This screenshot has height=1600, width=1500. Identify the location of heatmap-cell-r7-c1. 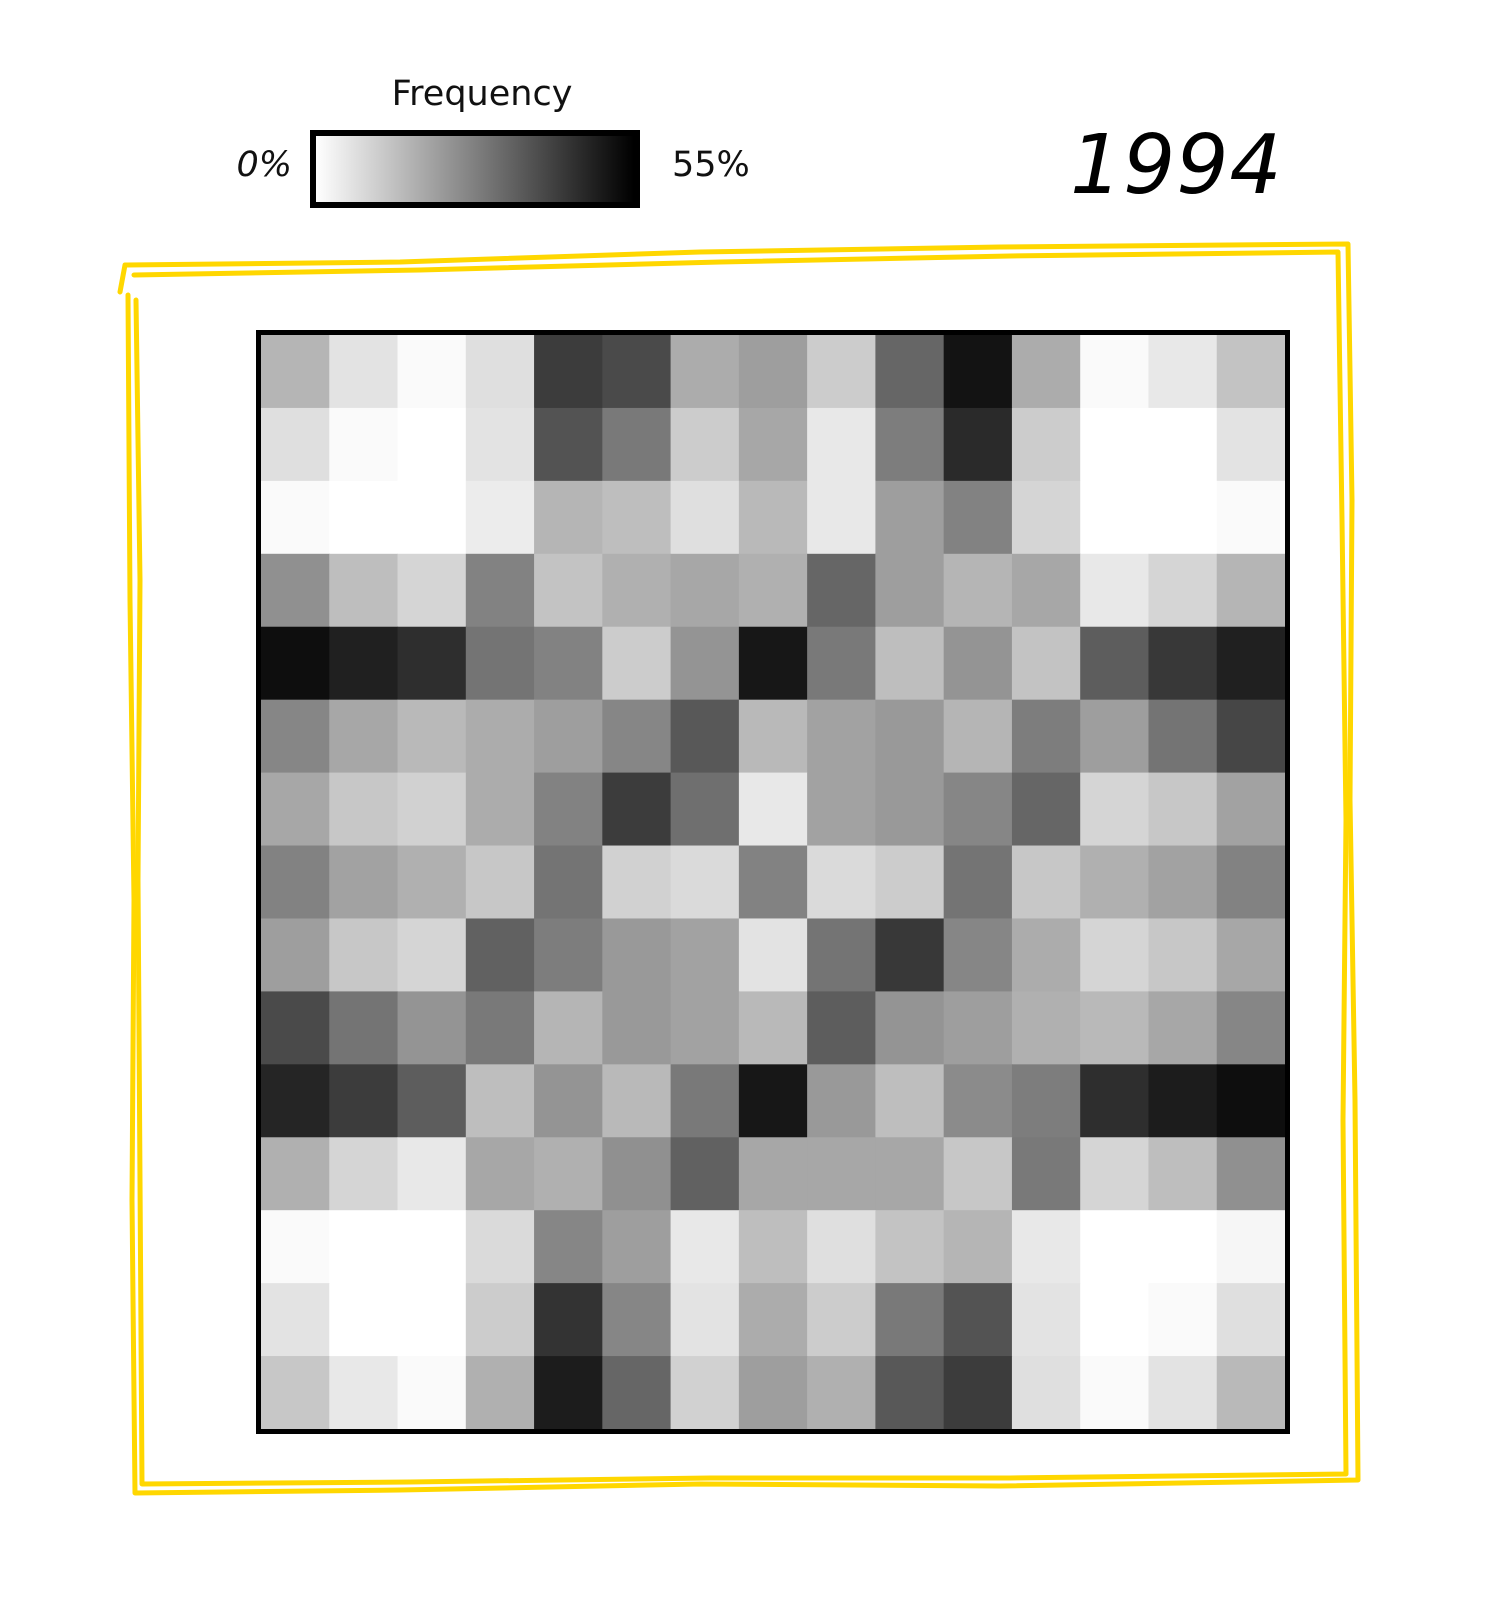
(364, 882).